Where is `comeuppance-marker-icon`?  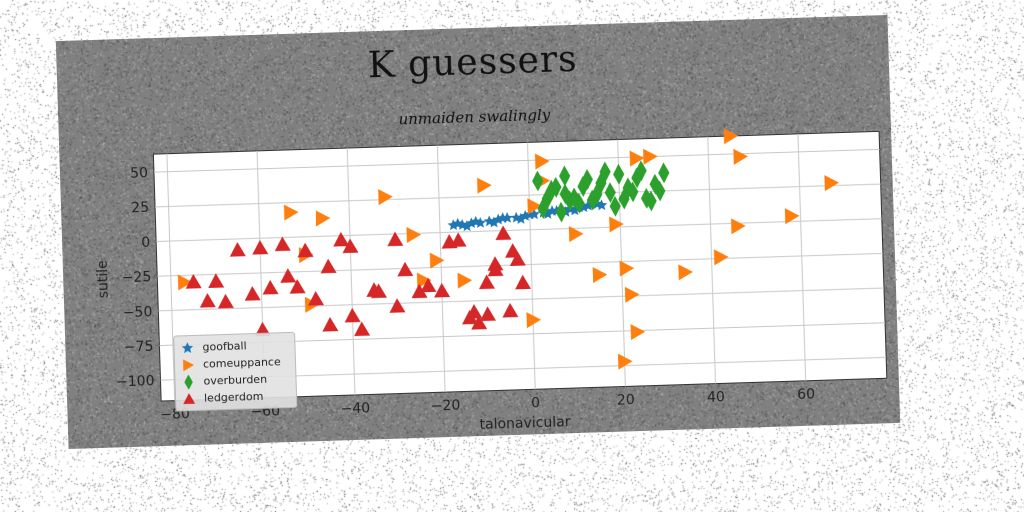
comeuppance-marker-icon is located at coordinates (188, 364).